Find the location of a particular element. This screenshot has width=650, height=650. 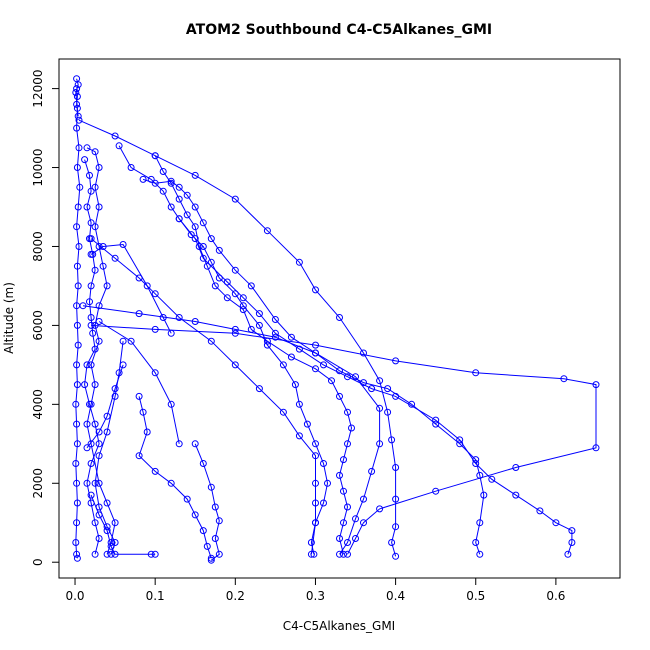

x-tick-label: 0.4 is located at coordinates (395, 596).